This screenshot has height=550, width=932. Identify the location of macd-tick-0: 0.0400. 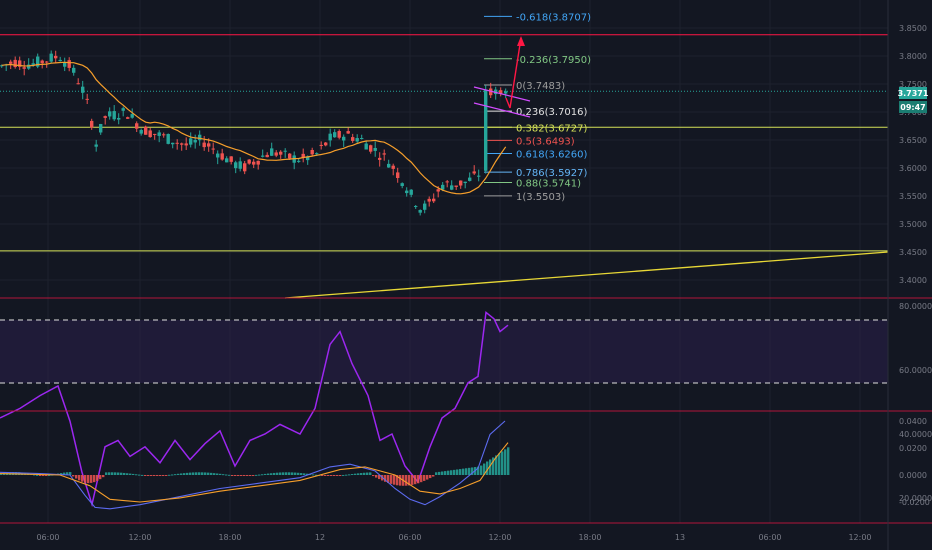
(913, 421).